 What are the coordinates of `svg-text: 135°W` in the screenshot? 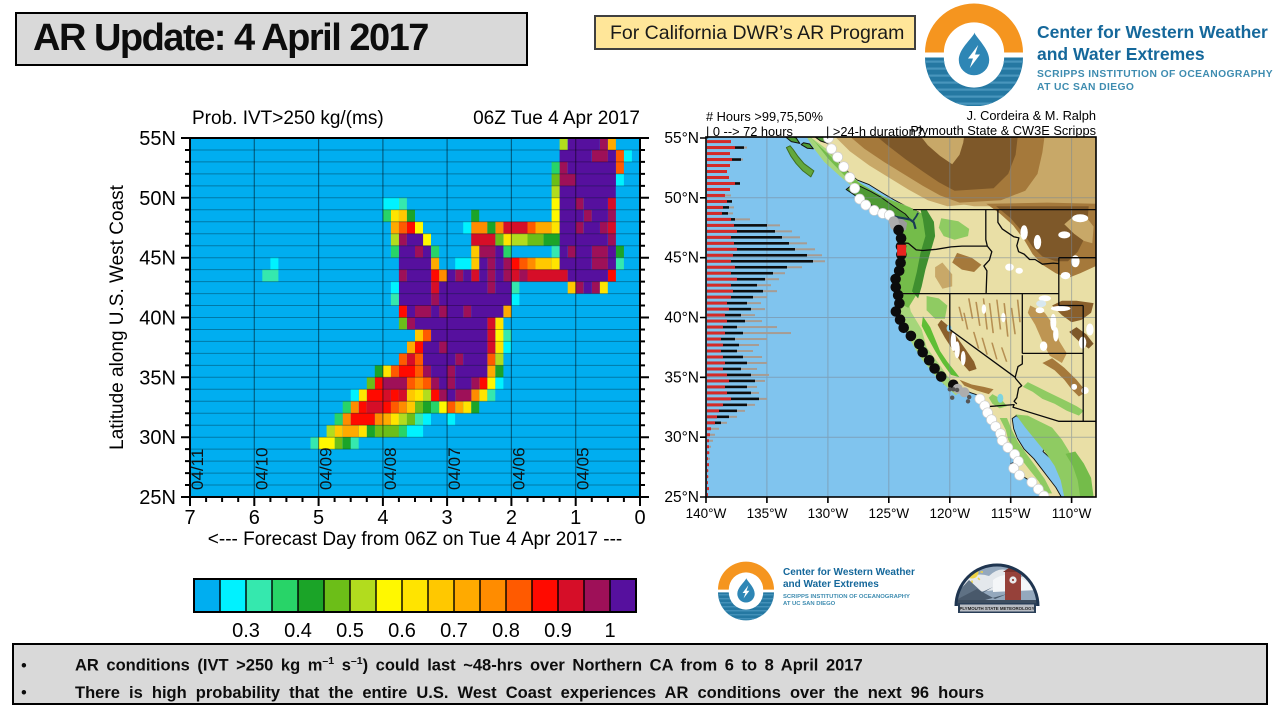 It's located at (767, 513).